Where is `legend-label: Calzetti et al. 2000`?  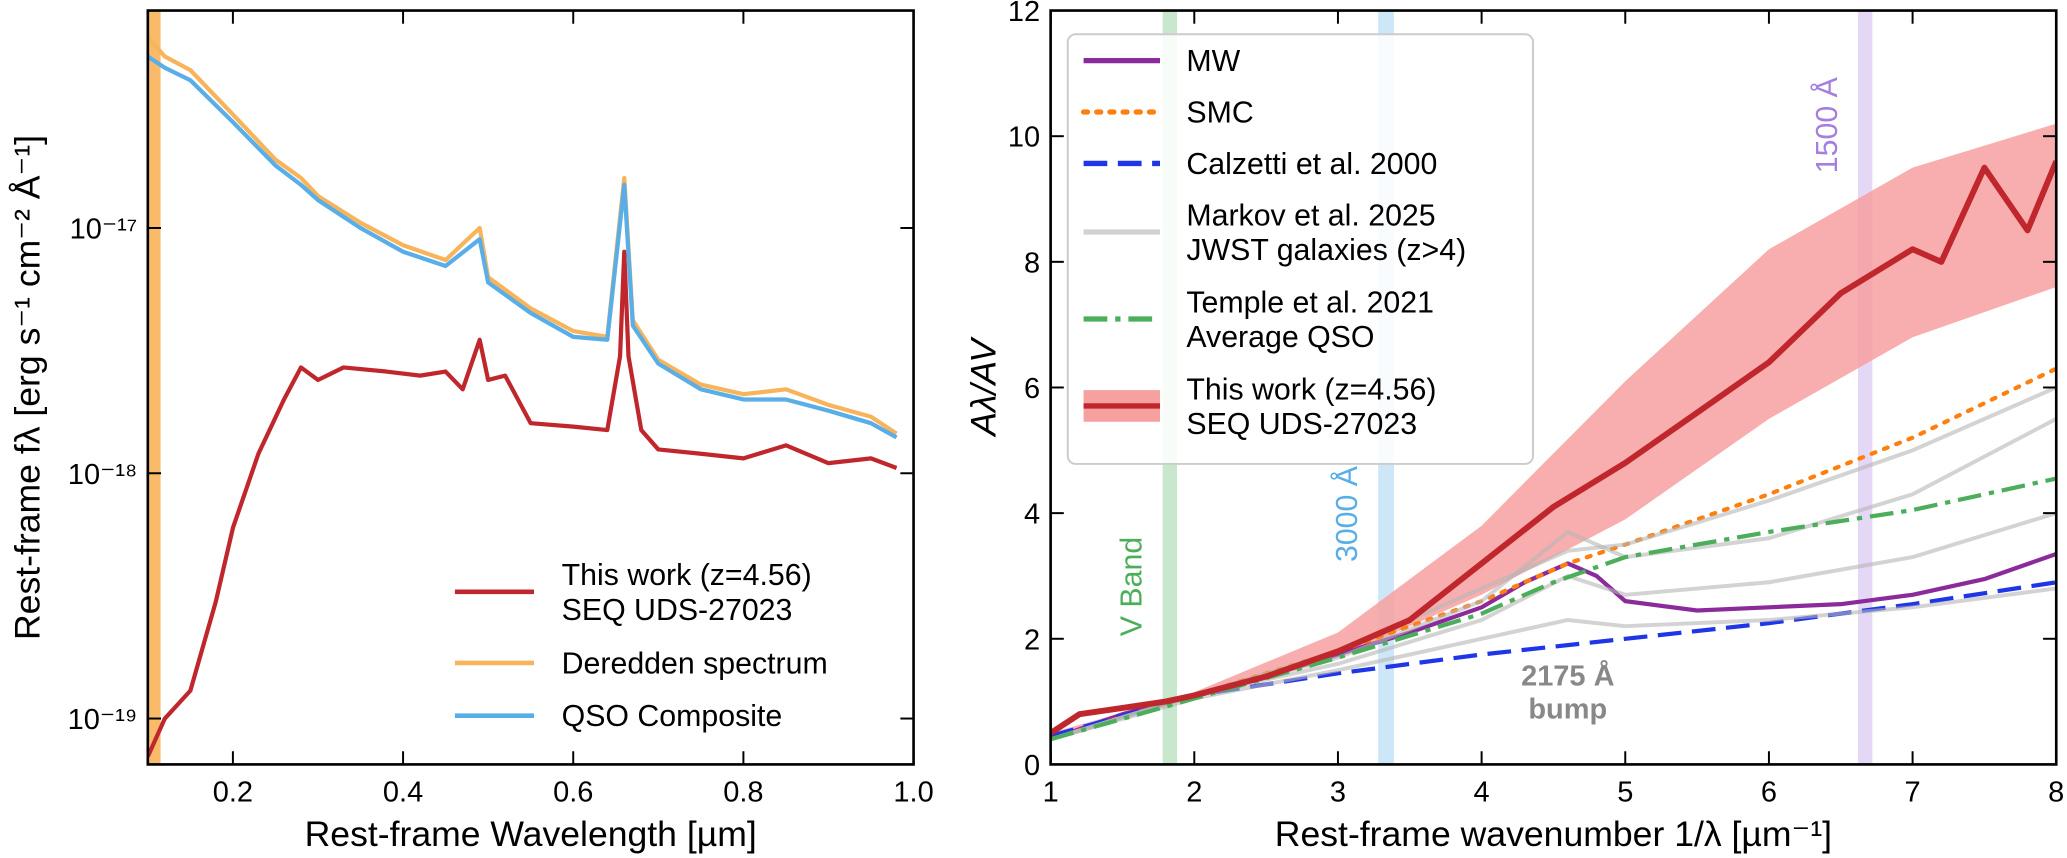 legend-label: Calzetti et al. 2000 is located at coordinates (1311, 164).